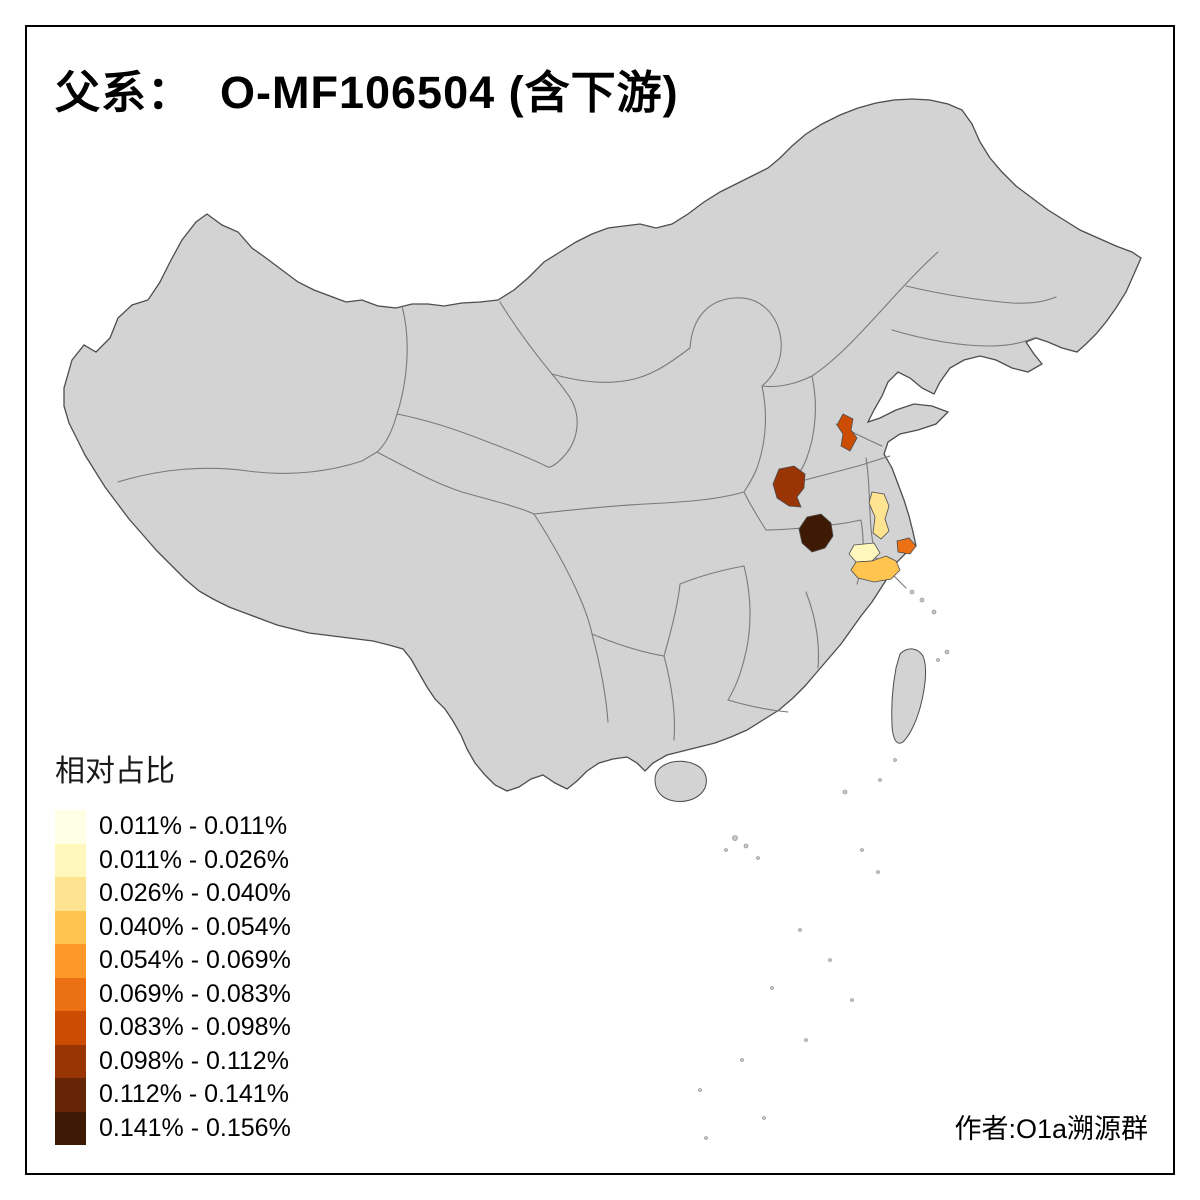  I want to click on legend-label: 0.141% - 0.156%, so click(195, 1127).